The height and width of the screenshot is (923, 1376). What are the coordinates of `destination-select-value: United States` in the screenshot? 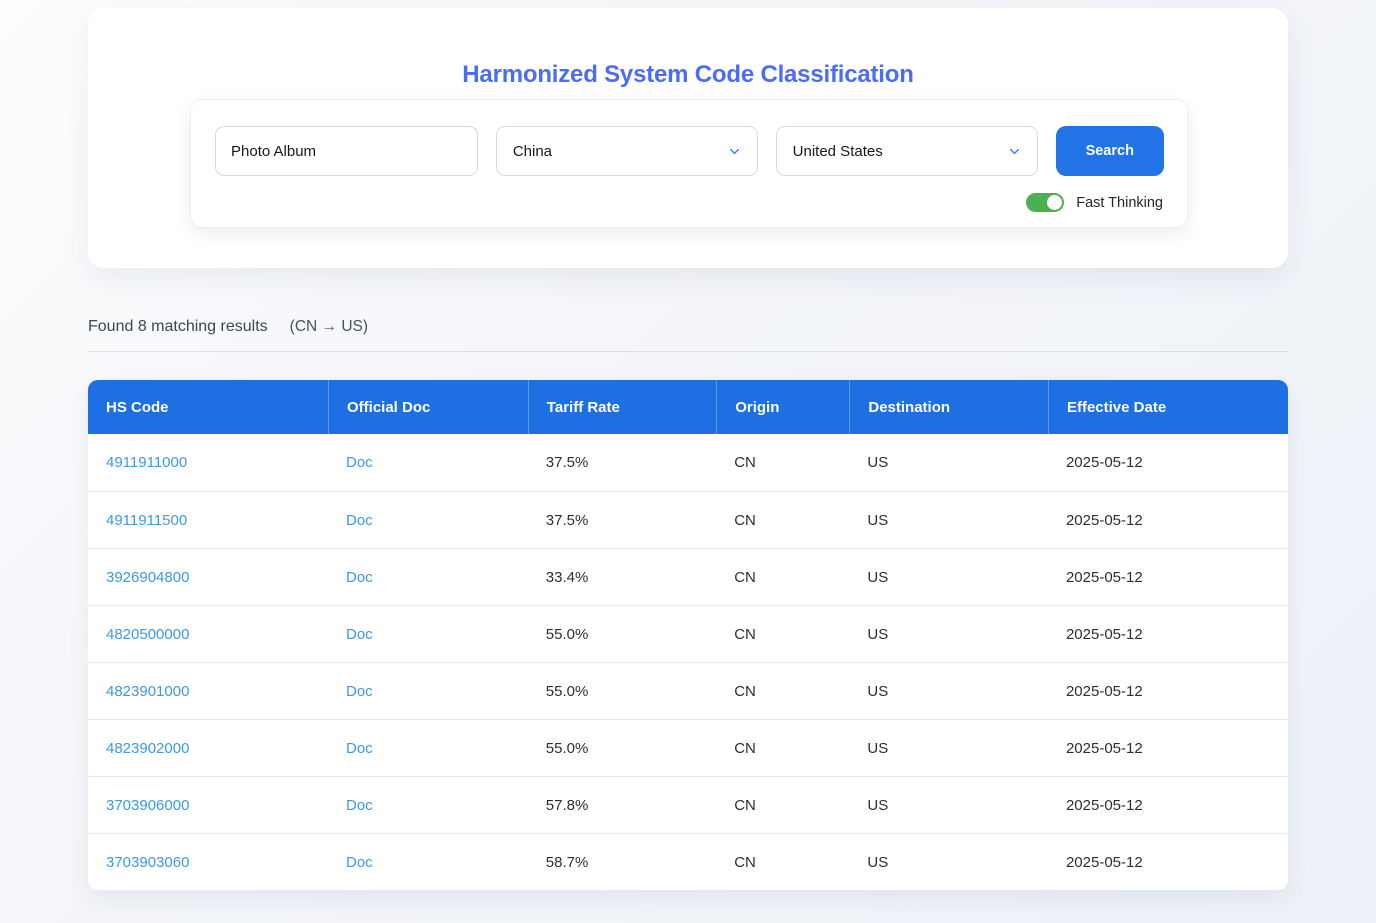 It's located at (837, 151).